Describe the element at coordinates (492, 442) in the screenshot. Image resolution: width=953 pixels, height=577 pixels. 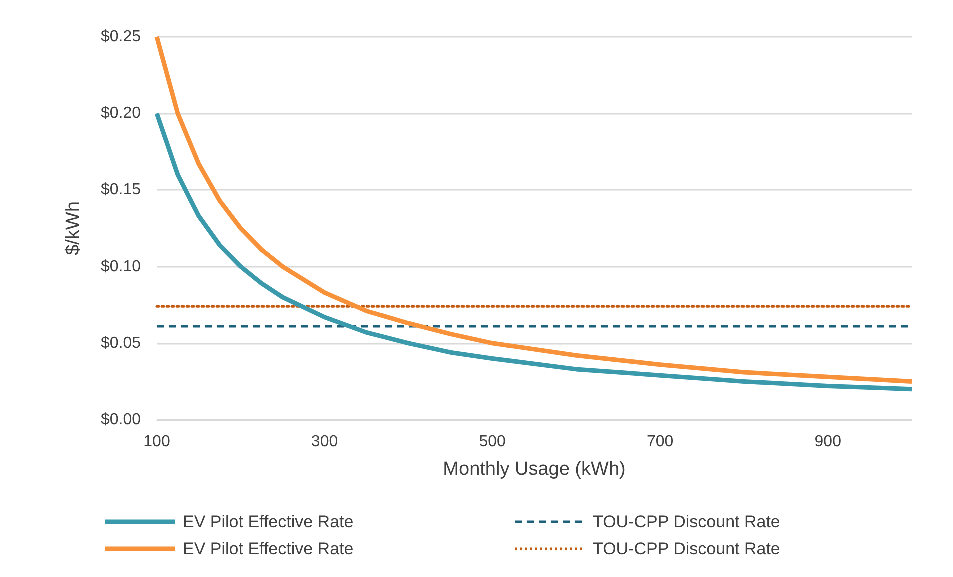
I see `x-tick-label: 500` at that location.